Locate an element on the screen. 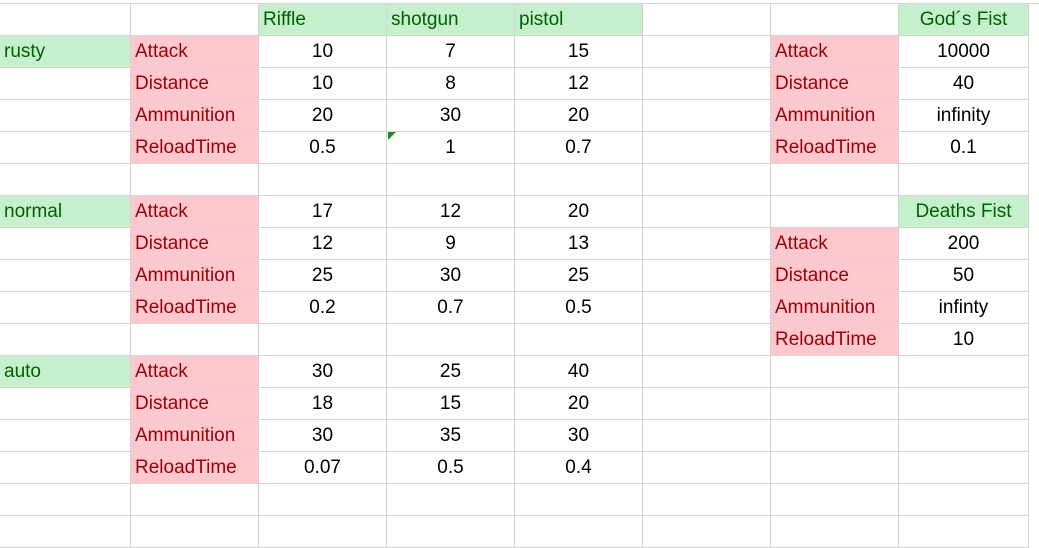 Image resolution: width=1039 pixels, height=548 pixels. cell-r1-c7 is located at coordinates (835, 20).